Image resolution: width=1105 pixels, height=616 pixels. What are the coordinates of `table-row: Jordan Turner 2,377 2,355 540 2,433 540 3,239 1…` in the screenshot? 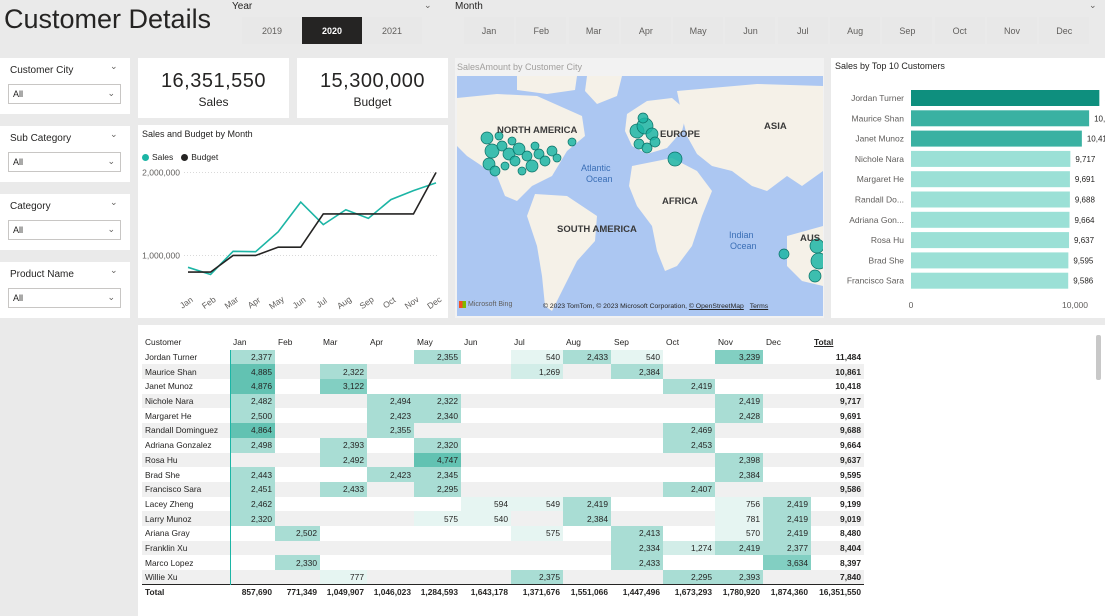 It's located at (503, 357).